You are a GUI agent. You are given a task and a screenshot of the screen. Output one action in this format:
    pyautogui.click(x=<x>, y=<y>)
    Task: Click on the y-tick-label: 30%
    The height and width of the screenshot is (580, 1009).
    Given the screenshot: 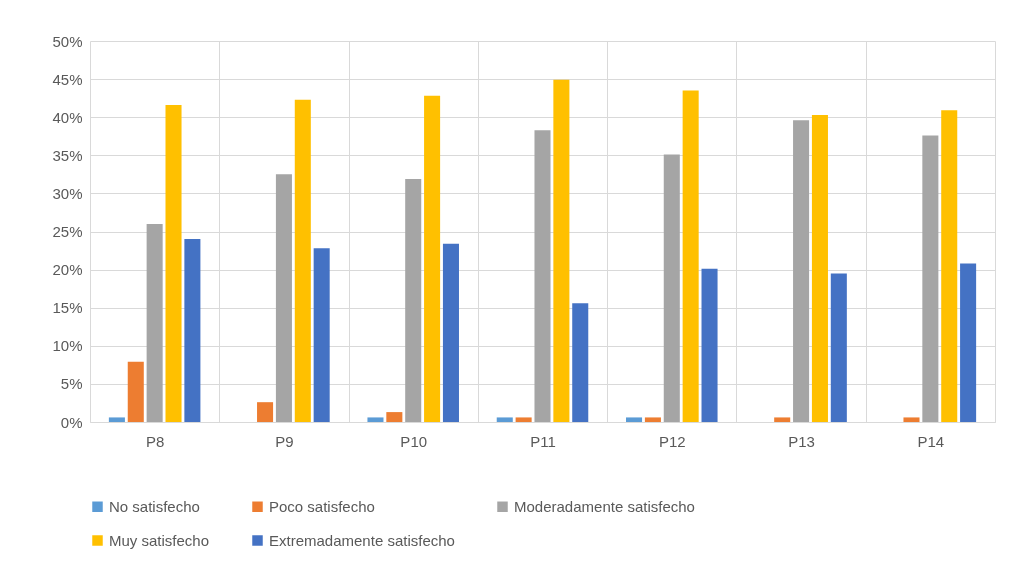 What is the action you would take?
    pyautogui.click(x=67, y=193)
    